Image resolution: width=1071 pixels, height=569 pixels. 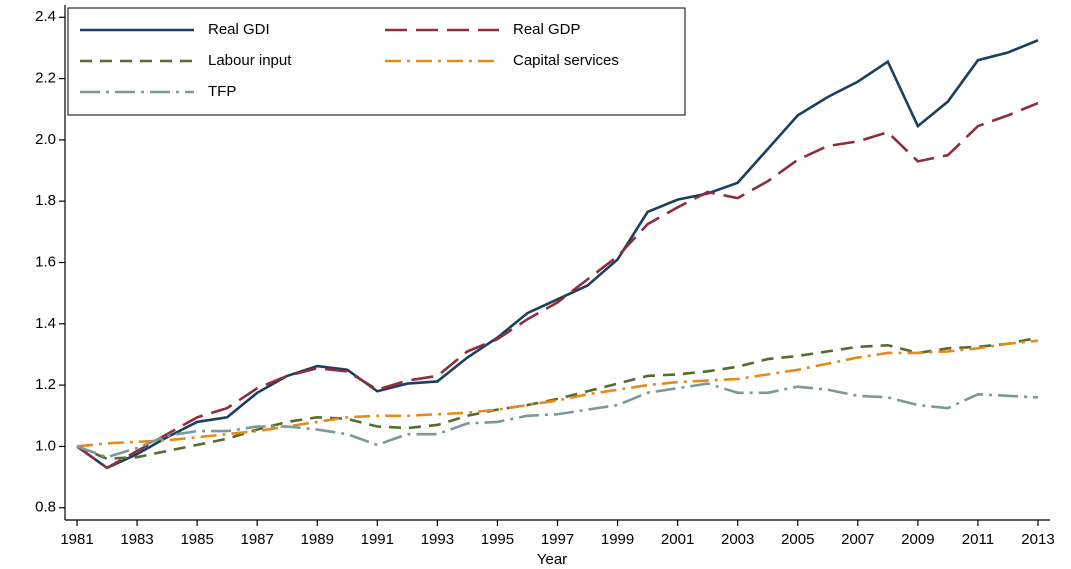 I want to click on y-tick-label: 1.8, so click(x=45, y=200).